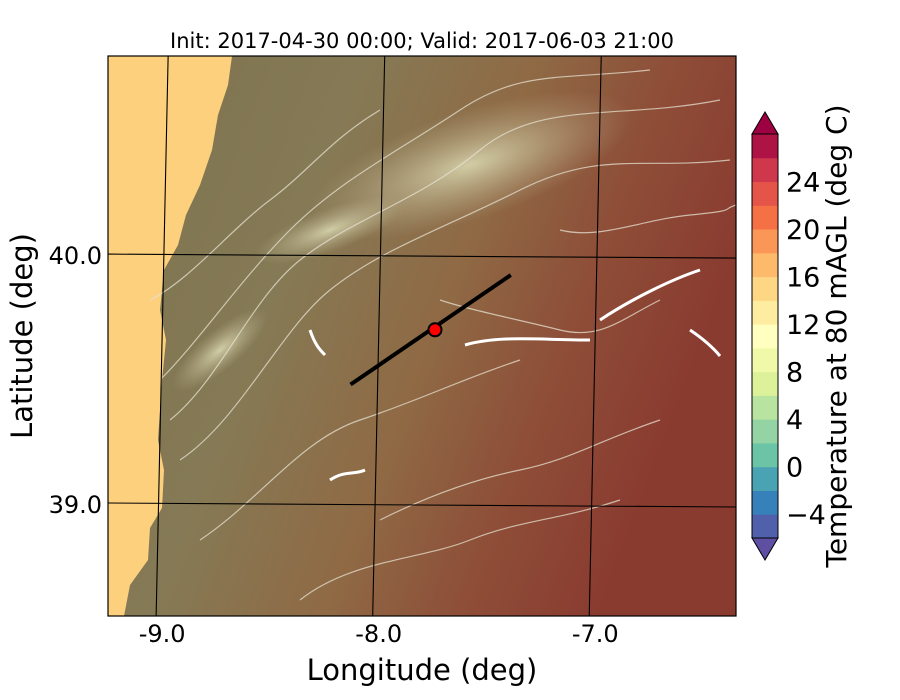 The height and width of the screenshot is (700, 900). I want to click on x-tick-label: -9.0, so click(162, 634).